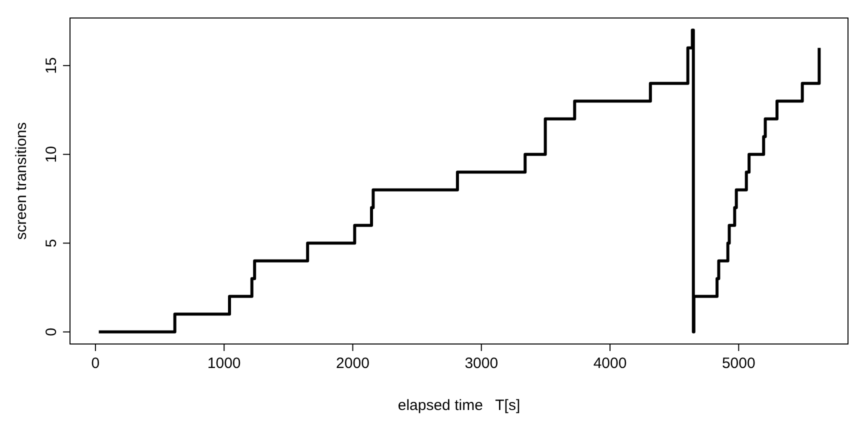 This screenshot has width=868, height=436. What do you see at coordinates (95, 363) in the screenshot?
I see `x-tick-label: 0` at bounding box center [95, 363].